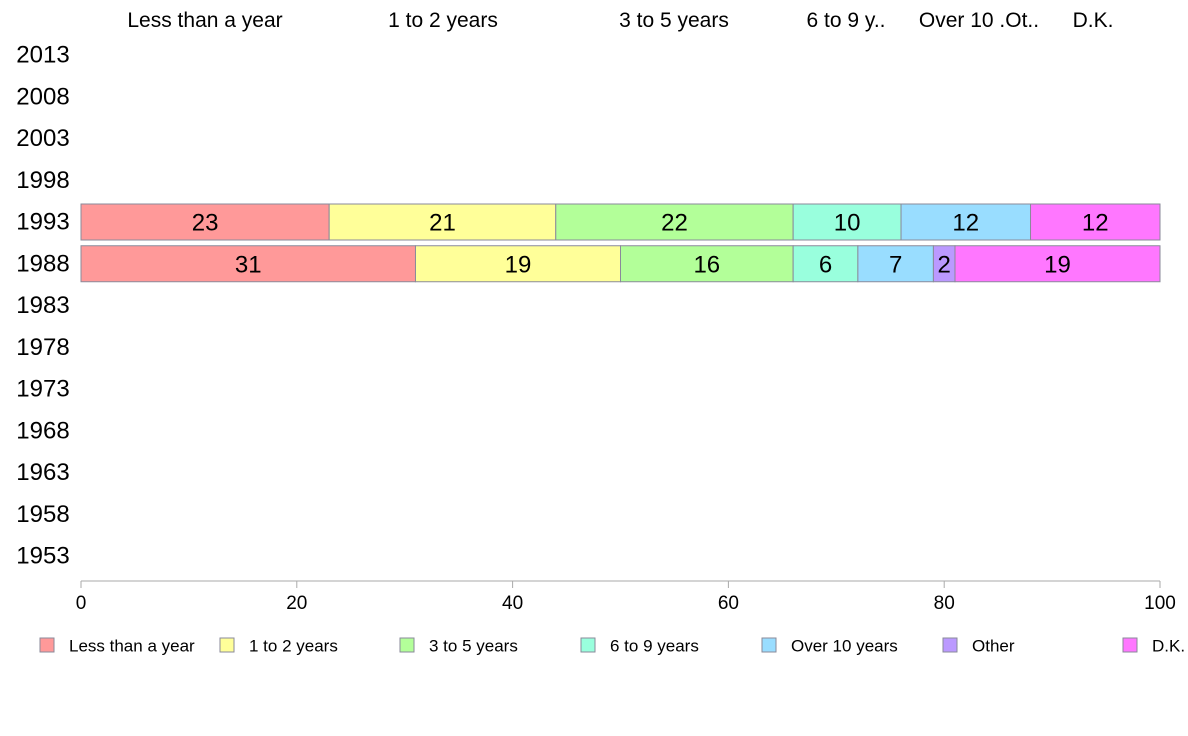 Image resolution: width=1188 pixels, height=736 pixels. What do you see at coordinates (728, 603) in the screenshot?
I see `x-tick-label: 60` at bounding box center [728, 603].